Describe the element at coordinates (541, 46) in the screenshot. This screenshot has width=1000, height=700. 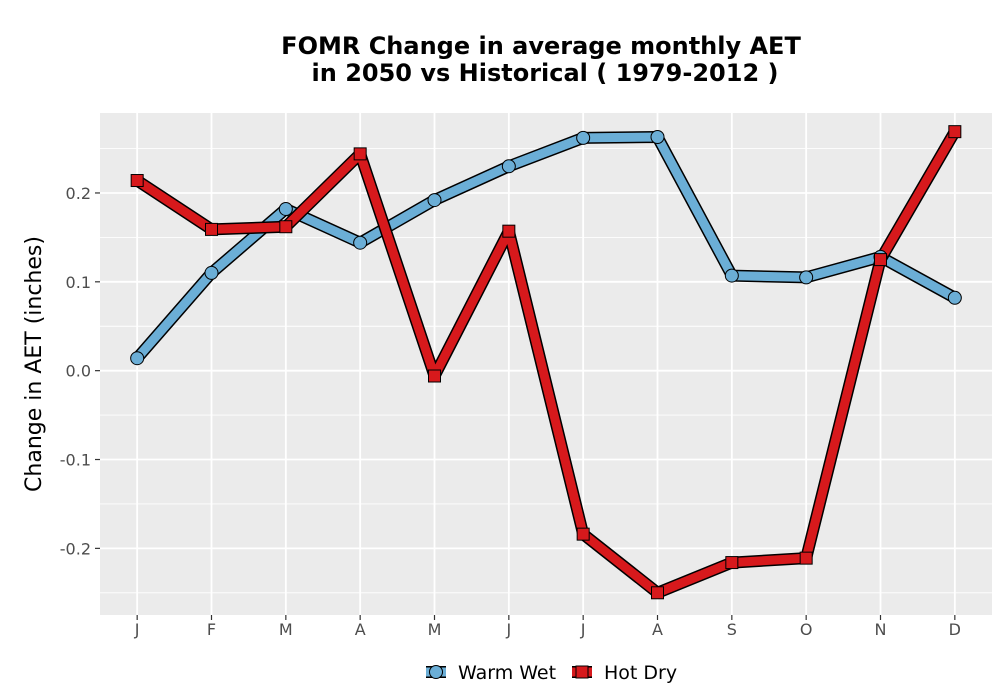
I see `chart-title-line-1: FOMR Change in average monthly AET` at that location.